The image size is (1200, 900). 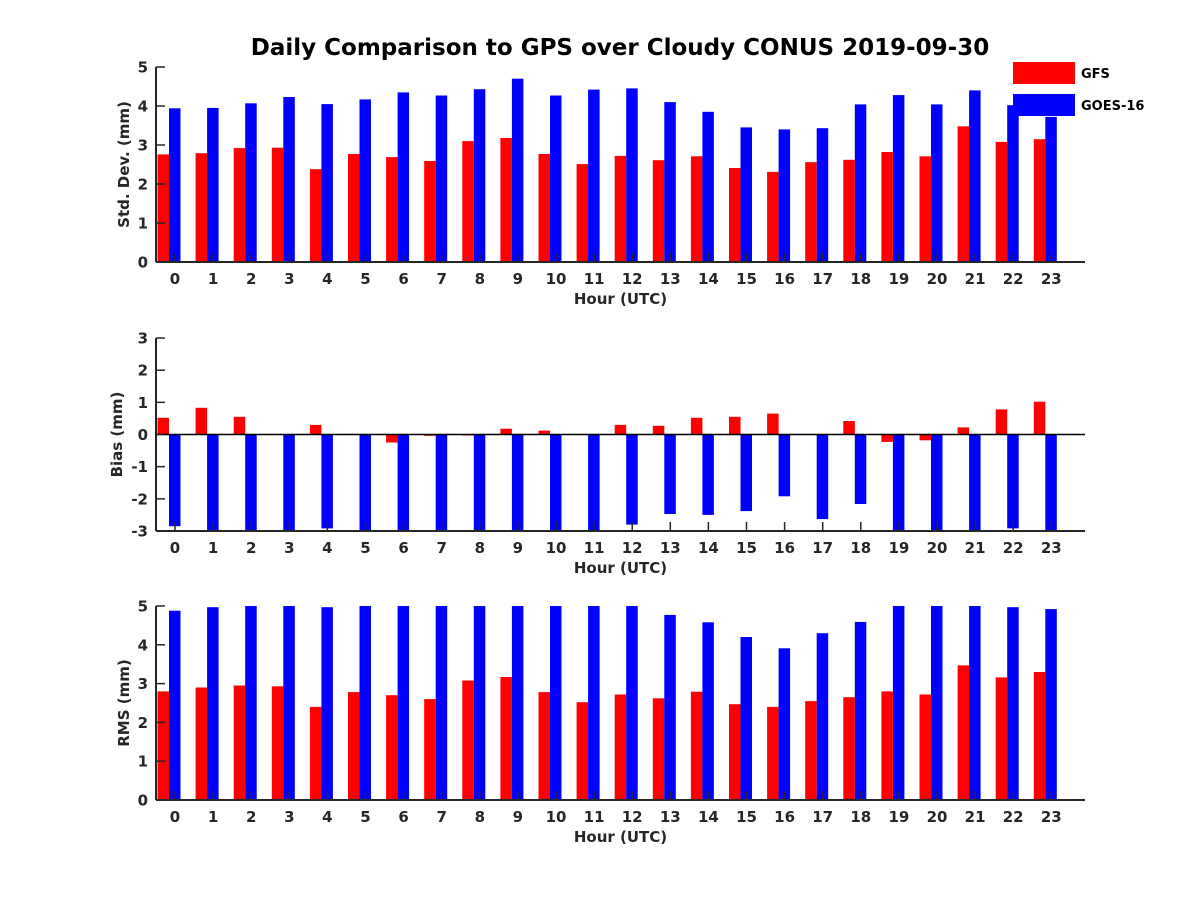 I want to click on x-tick-label: 5, so click(x=365, y=548).